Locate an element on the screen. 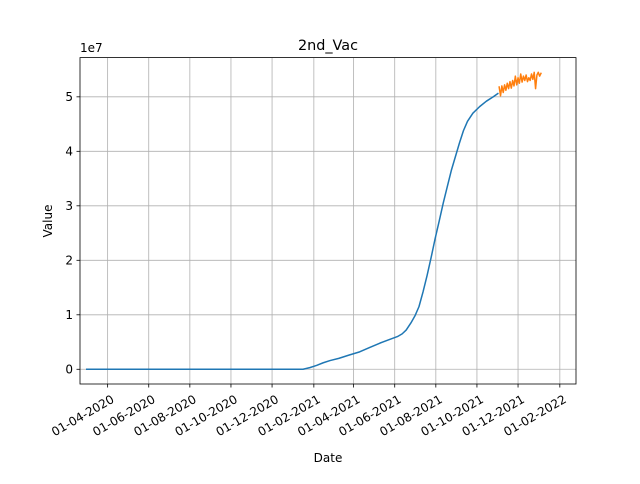 The width and height of the screenshot is (640, 484). y-tick-label: 3 is located at coordinates (69, 206).